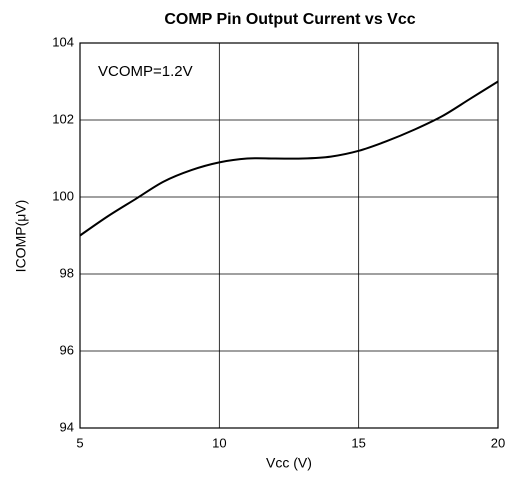 The image size is (512, 478). I want to click on x-axis-label: Vcc (V), so click(289, 463).